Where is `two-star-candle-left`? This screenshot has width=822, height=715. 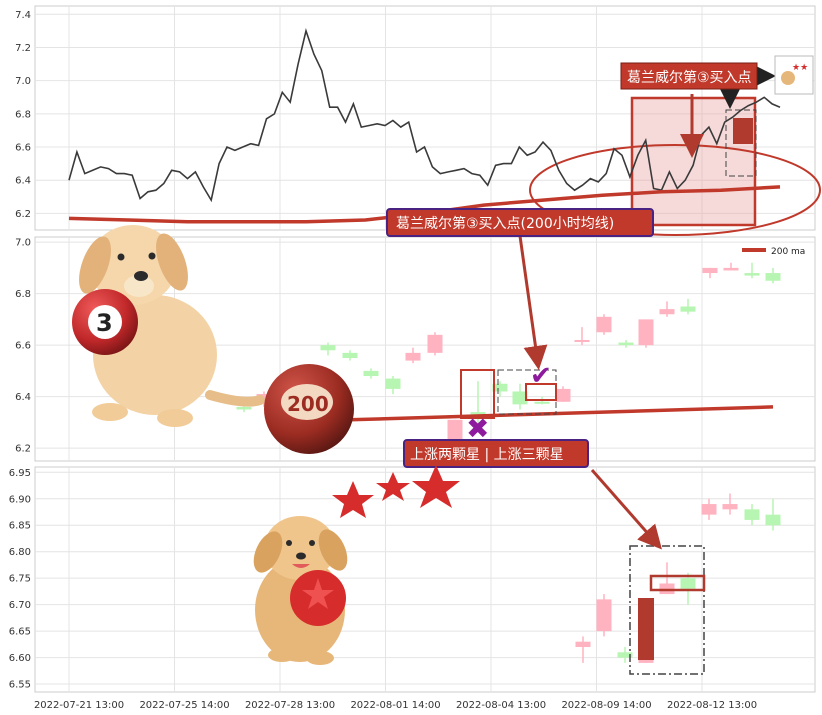 two-star-candle-left is located at coordinates (646, 629).